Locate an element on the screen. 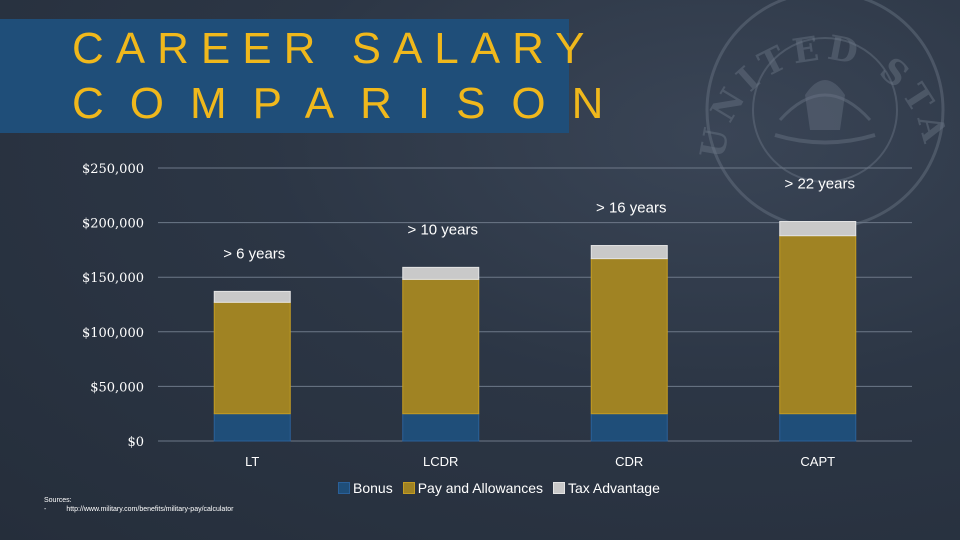 The width and height of the screenshot is (960, 540). slide-title-line-1: CAREER SALARY is located at coordinates (334, 48).